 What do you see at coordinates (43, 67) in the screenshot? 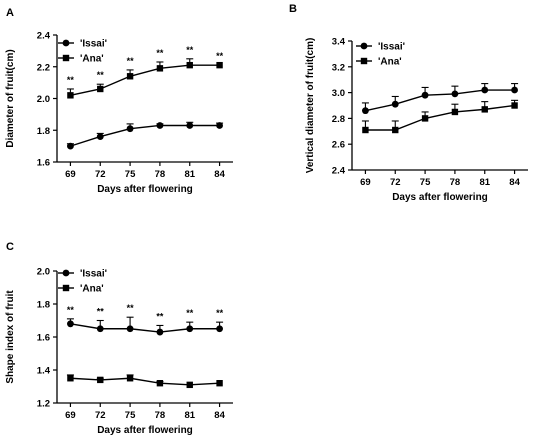
I see `y-tick-label: 2.2` at bounding box center [43, 67].